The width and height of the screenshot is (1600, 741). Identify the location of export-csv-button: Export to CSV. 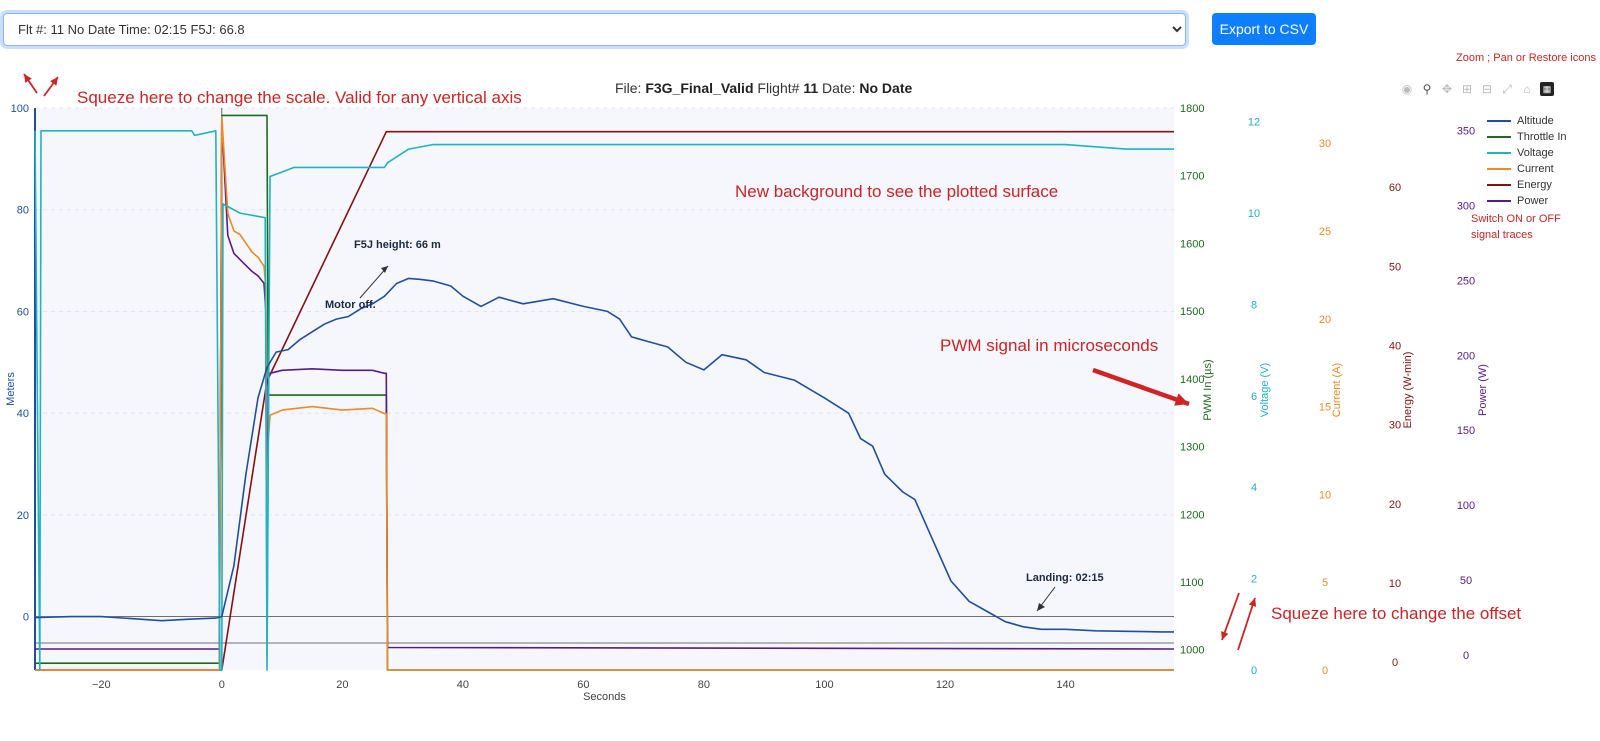
(1264, 29).